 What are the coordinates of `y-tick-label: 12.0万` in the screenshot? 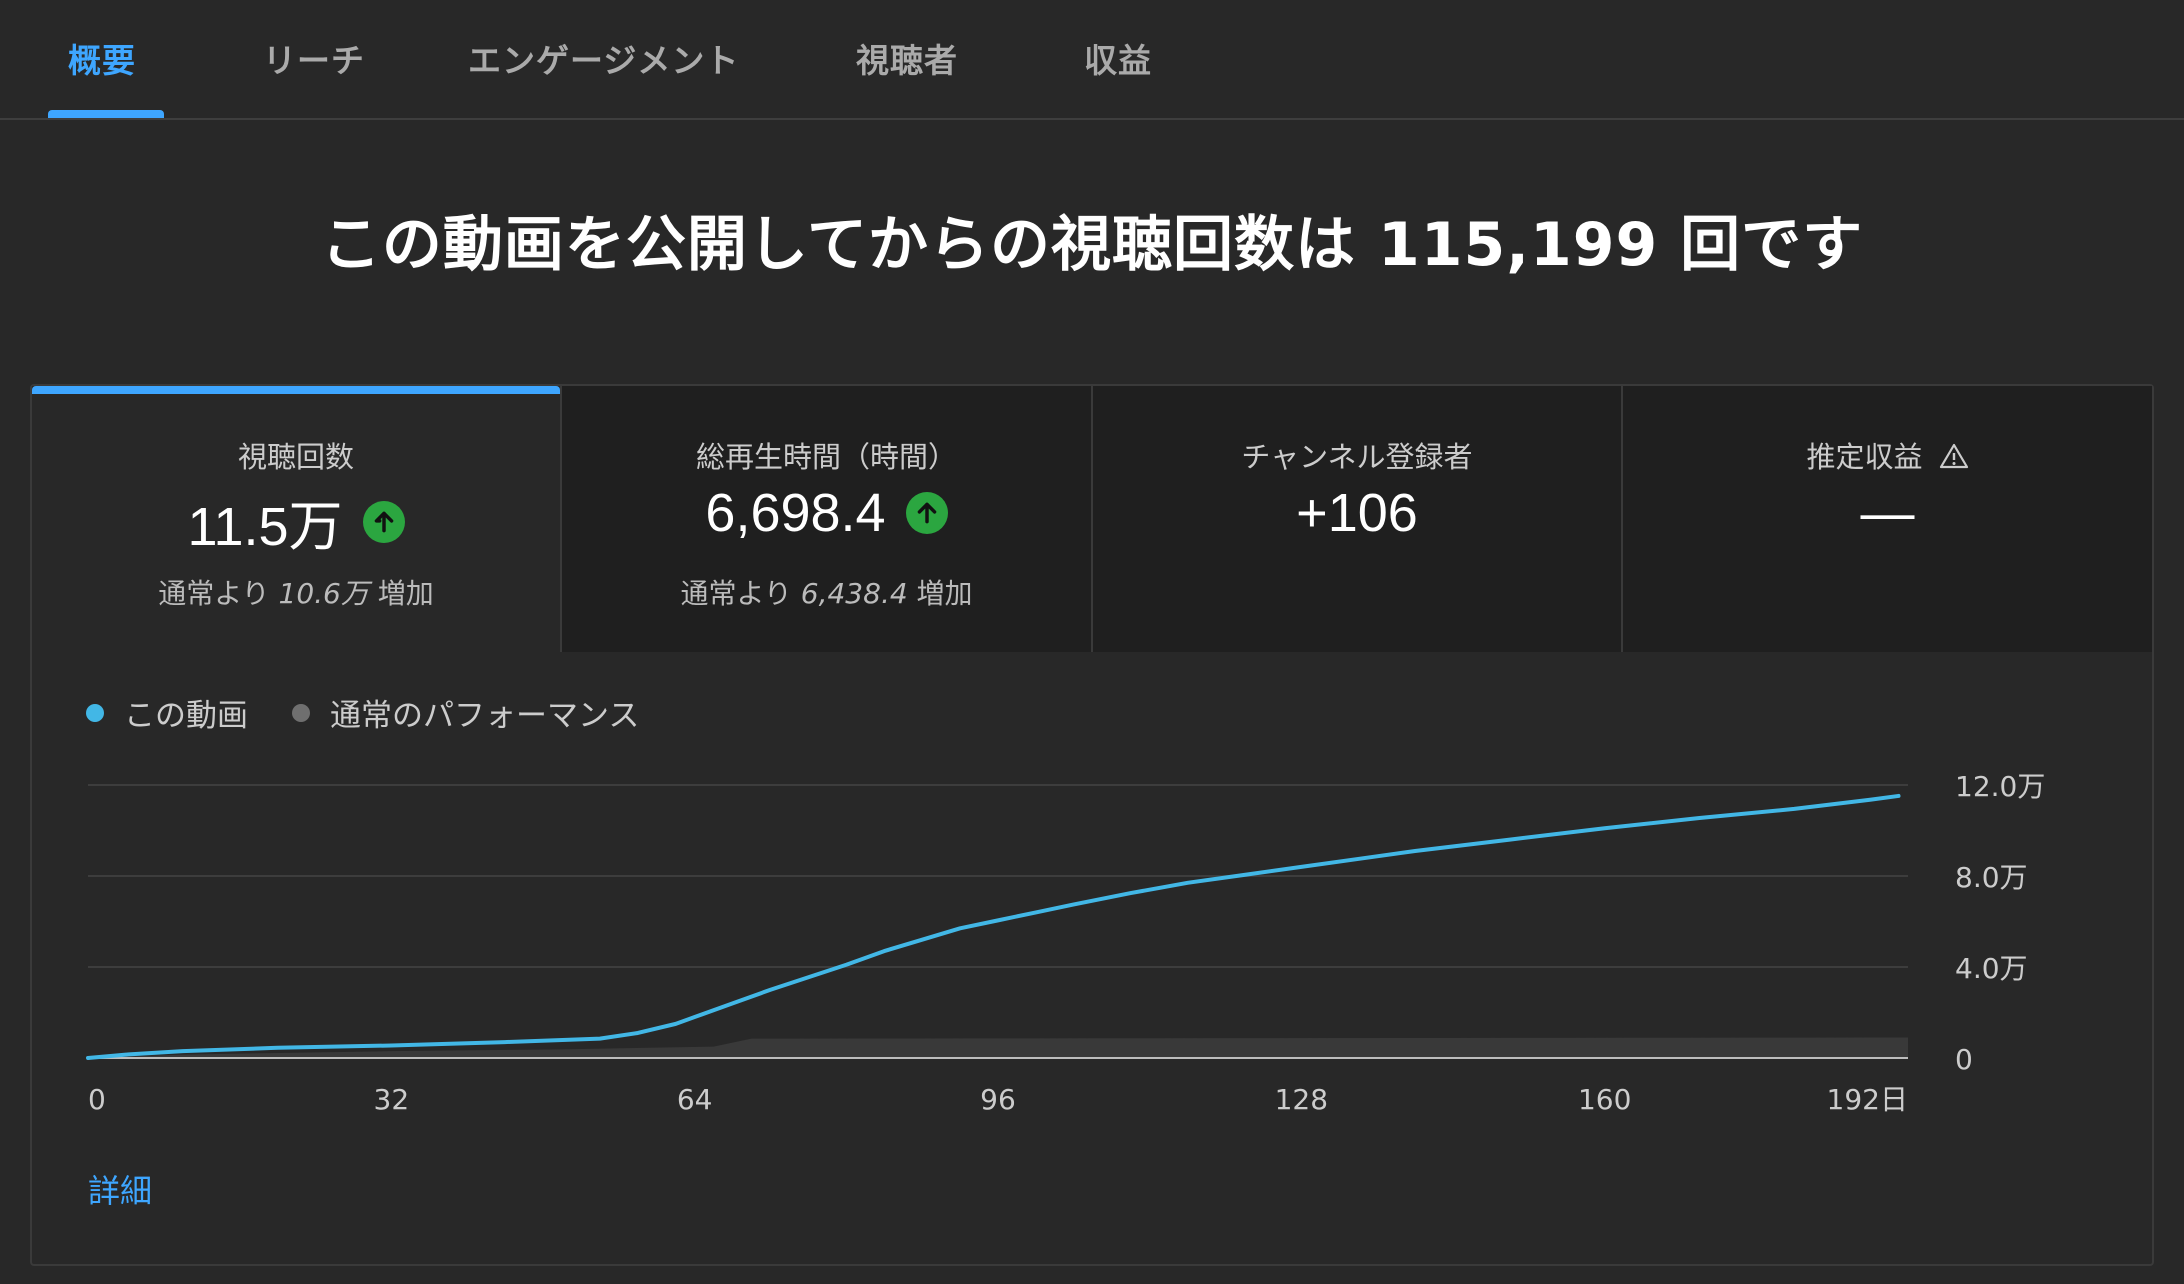 It's located at (2000, 786).